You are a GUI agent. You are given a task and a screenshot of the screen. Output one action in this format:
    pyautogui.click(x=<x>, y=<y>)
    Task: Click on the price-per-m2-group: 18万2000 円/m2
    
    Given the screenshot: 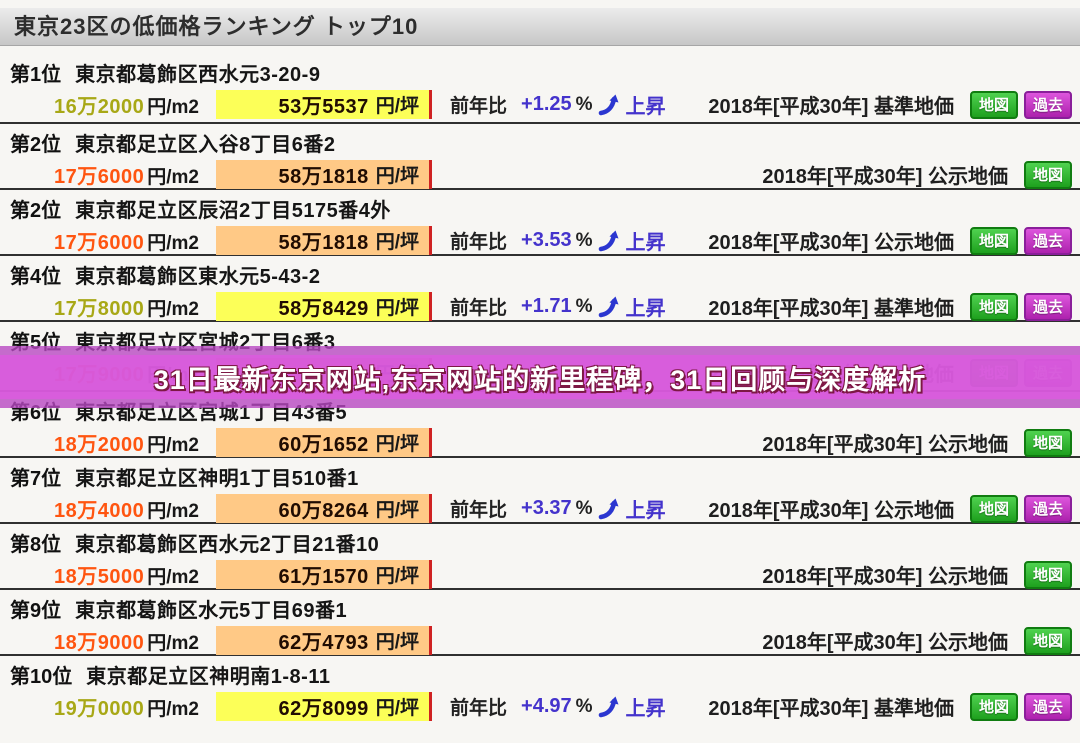 What is the action you would take?
    pyautogui.click(x=130, y=442)
    